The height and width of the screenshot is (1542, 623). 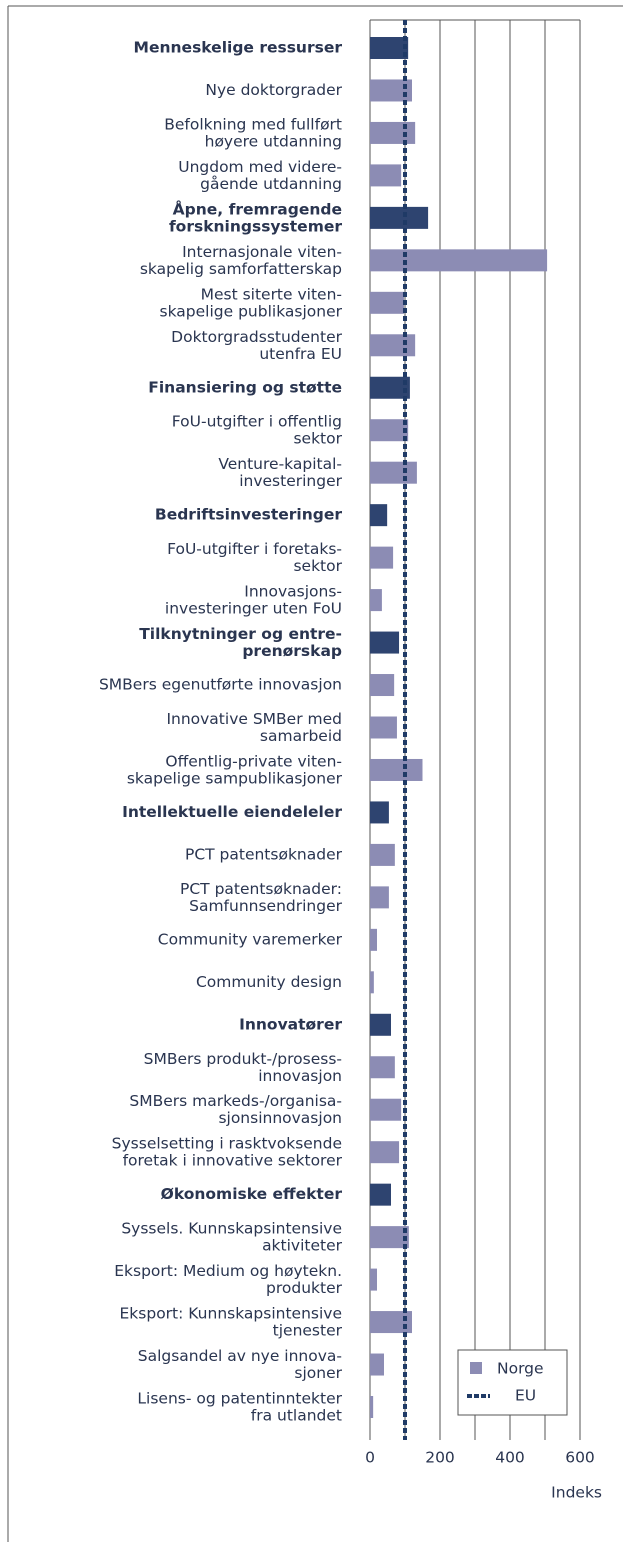 I want to click on y-tick-label: SMBers produkt-/prosess-innovasjon, so click(x=243, y=1066).